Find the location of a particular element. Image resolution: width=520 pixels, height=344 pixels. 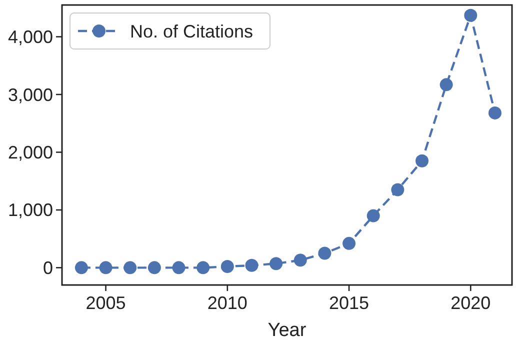

y-tick-label: 1,000 is located at coordinates (30, 210).